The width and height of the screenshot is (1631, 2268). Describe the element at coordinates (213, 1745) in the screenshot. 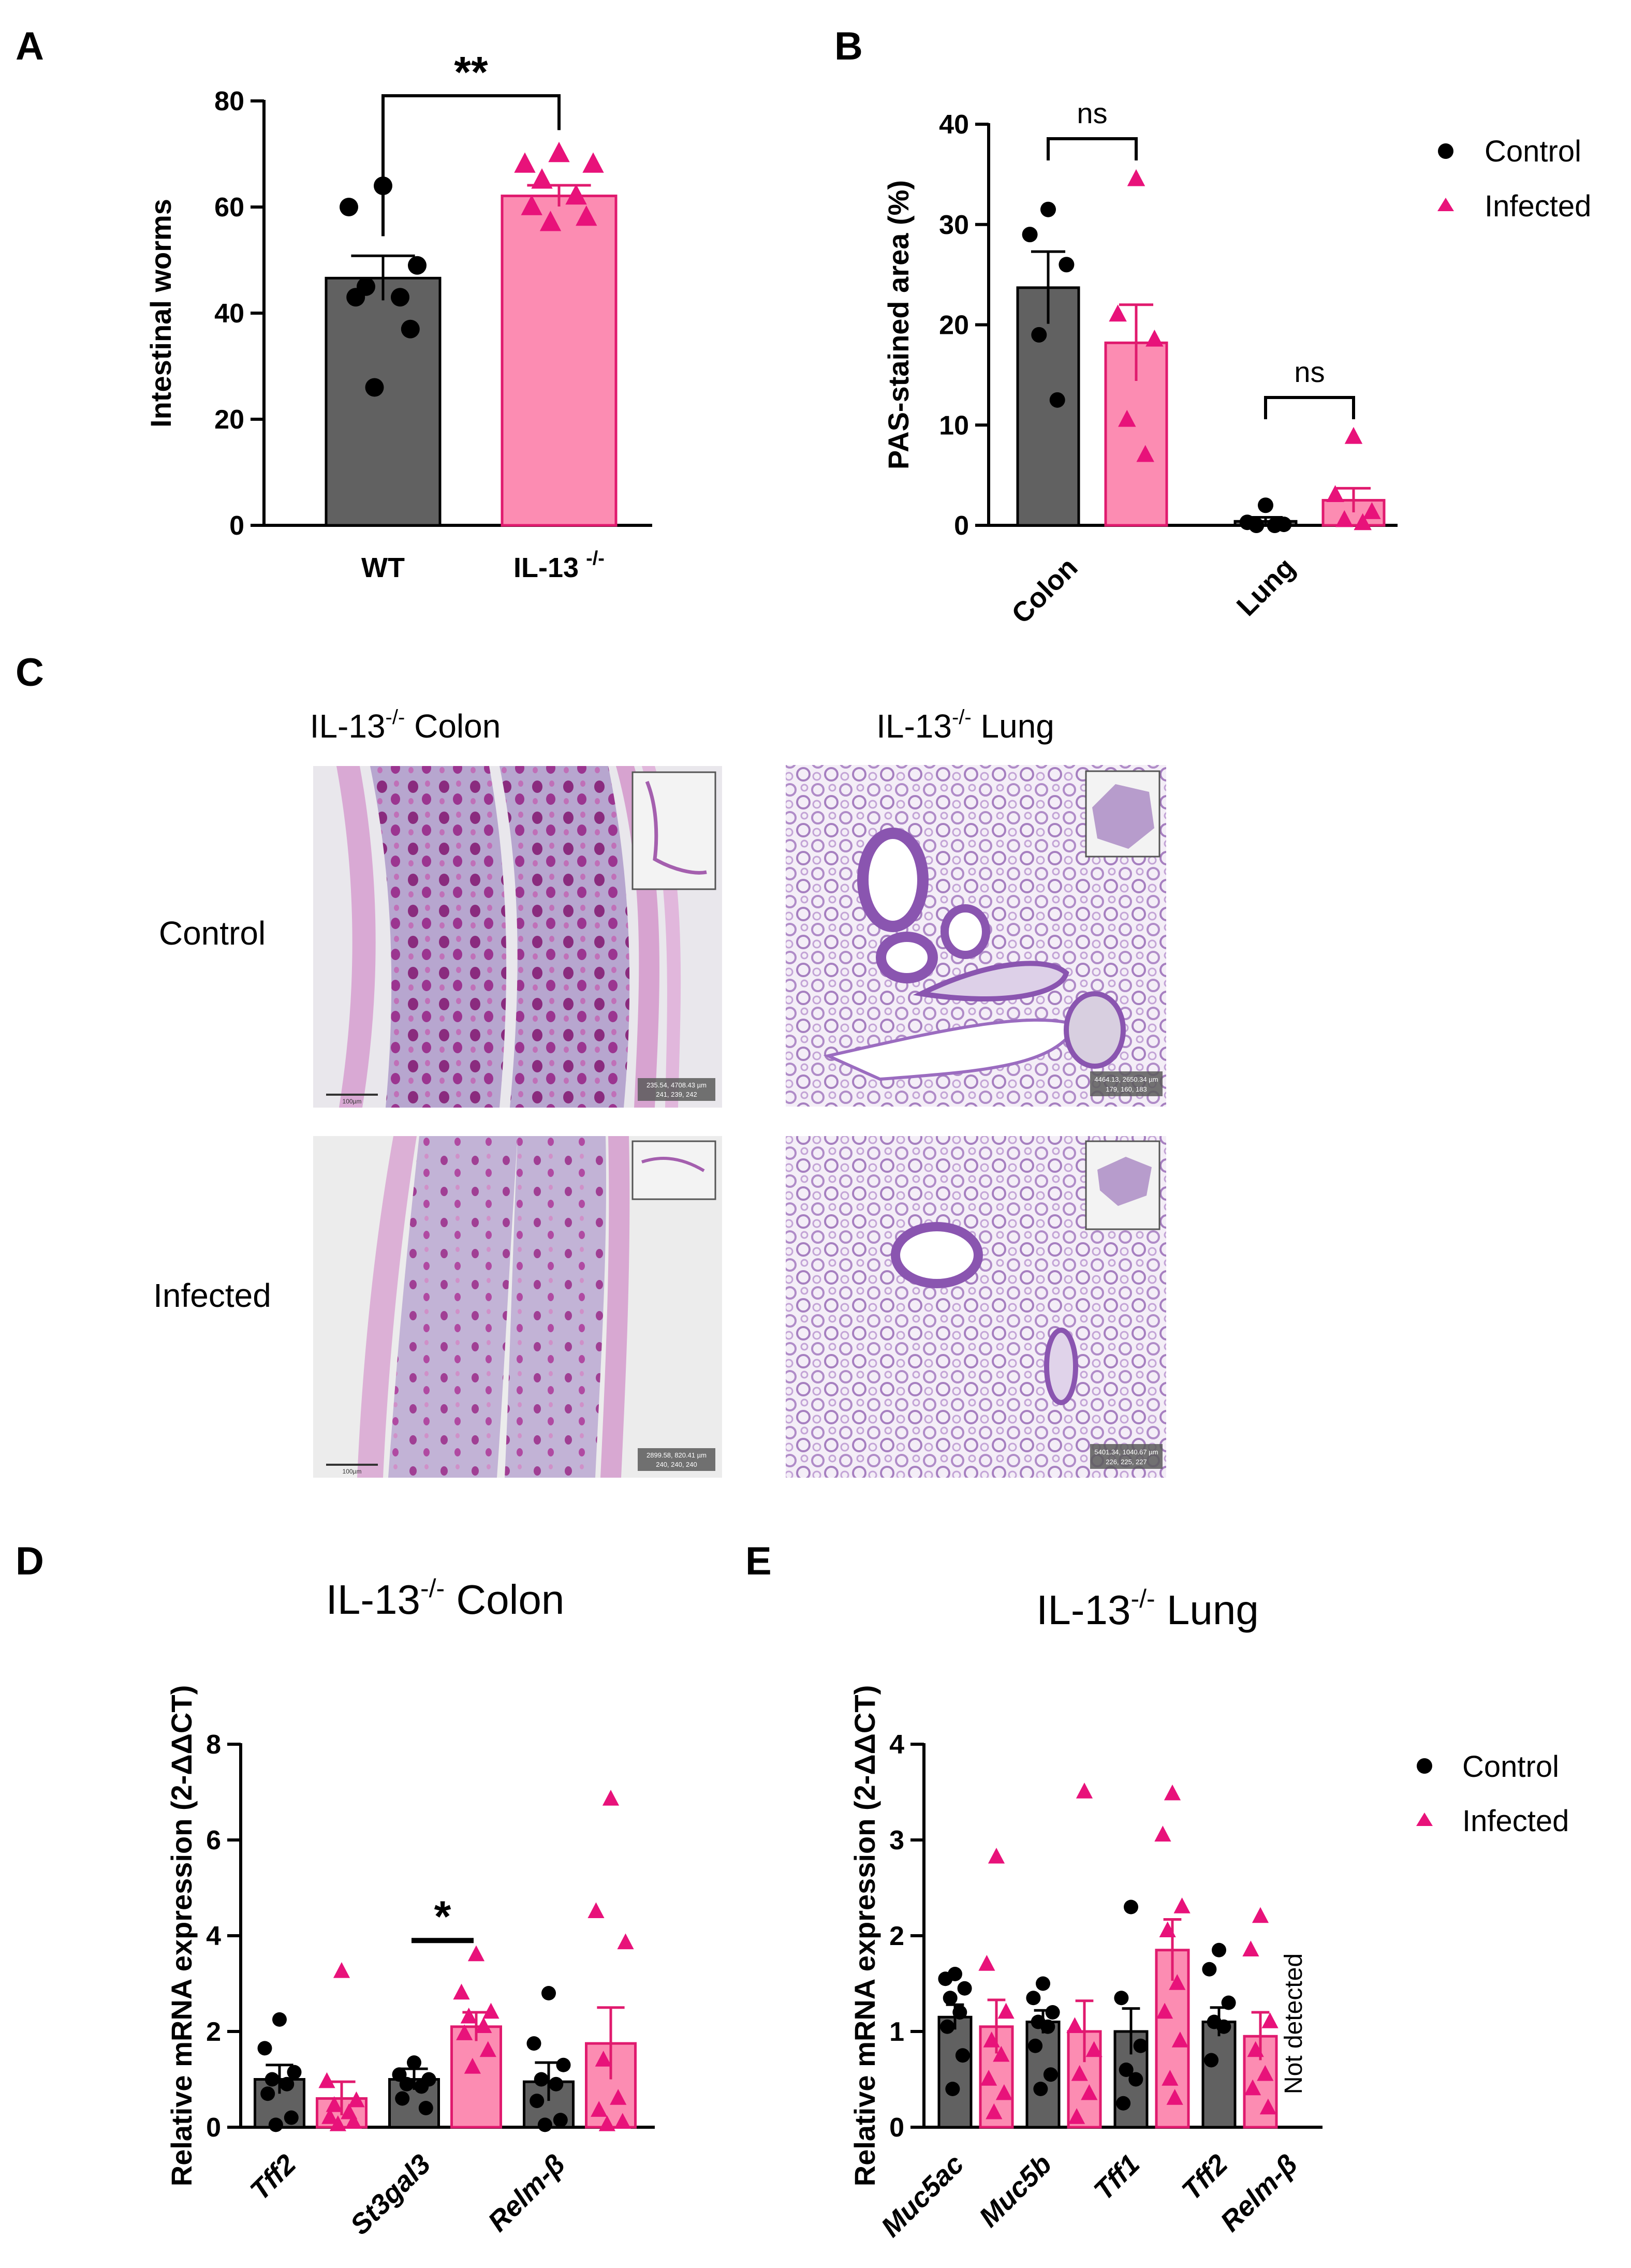

I see `y-tick-label: 8` at that location.